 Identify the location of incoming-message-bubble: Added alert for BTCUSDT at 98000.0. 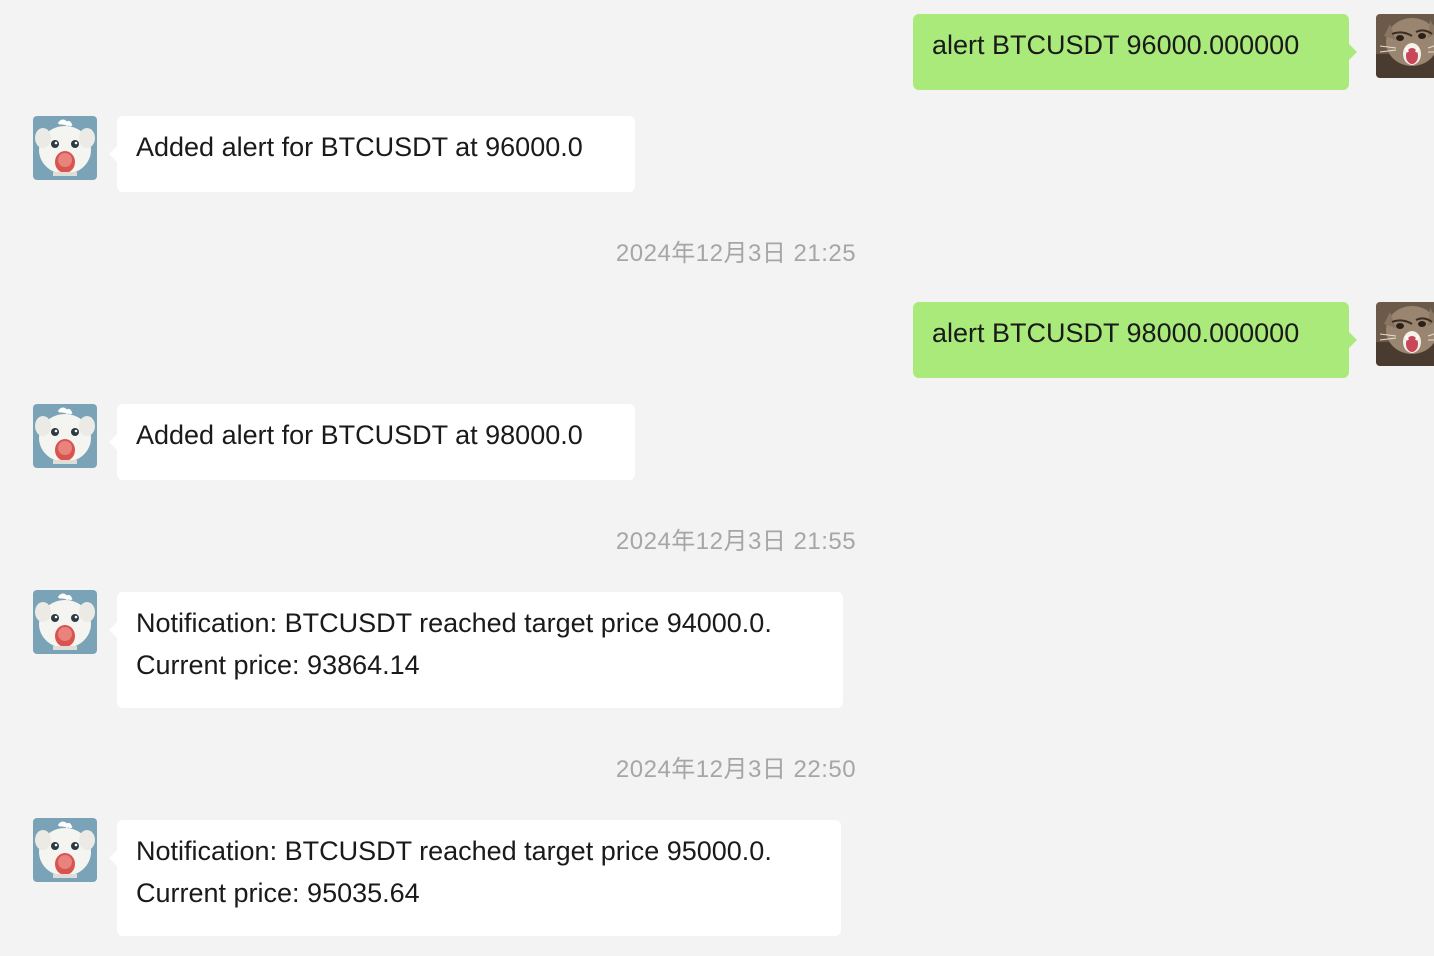
(372, 442).